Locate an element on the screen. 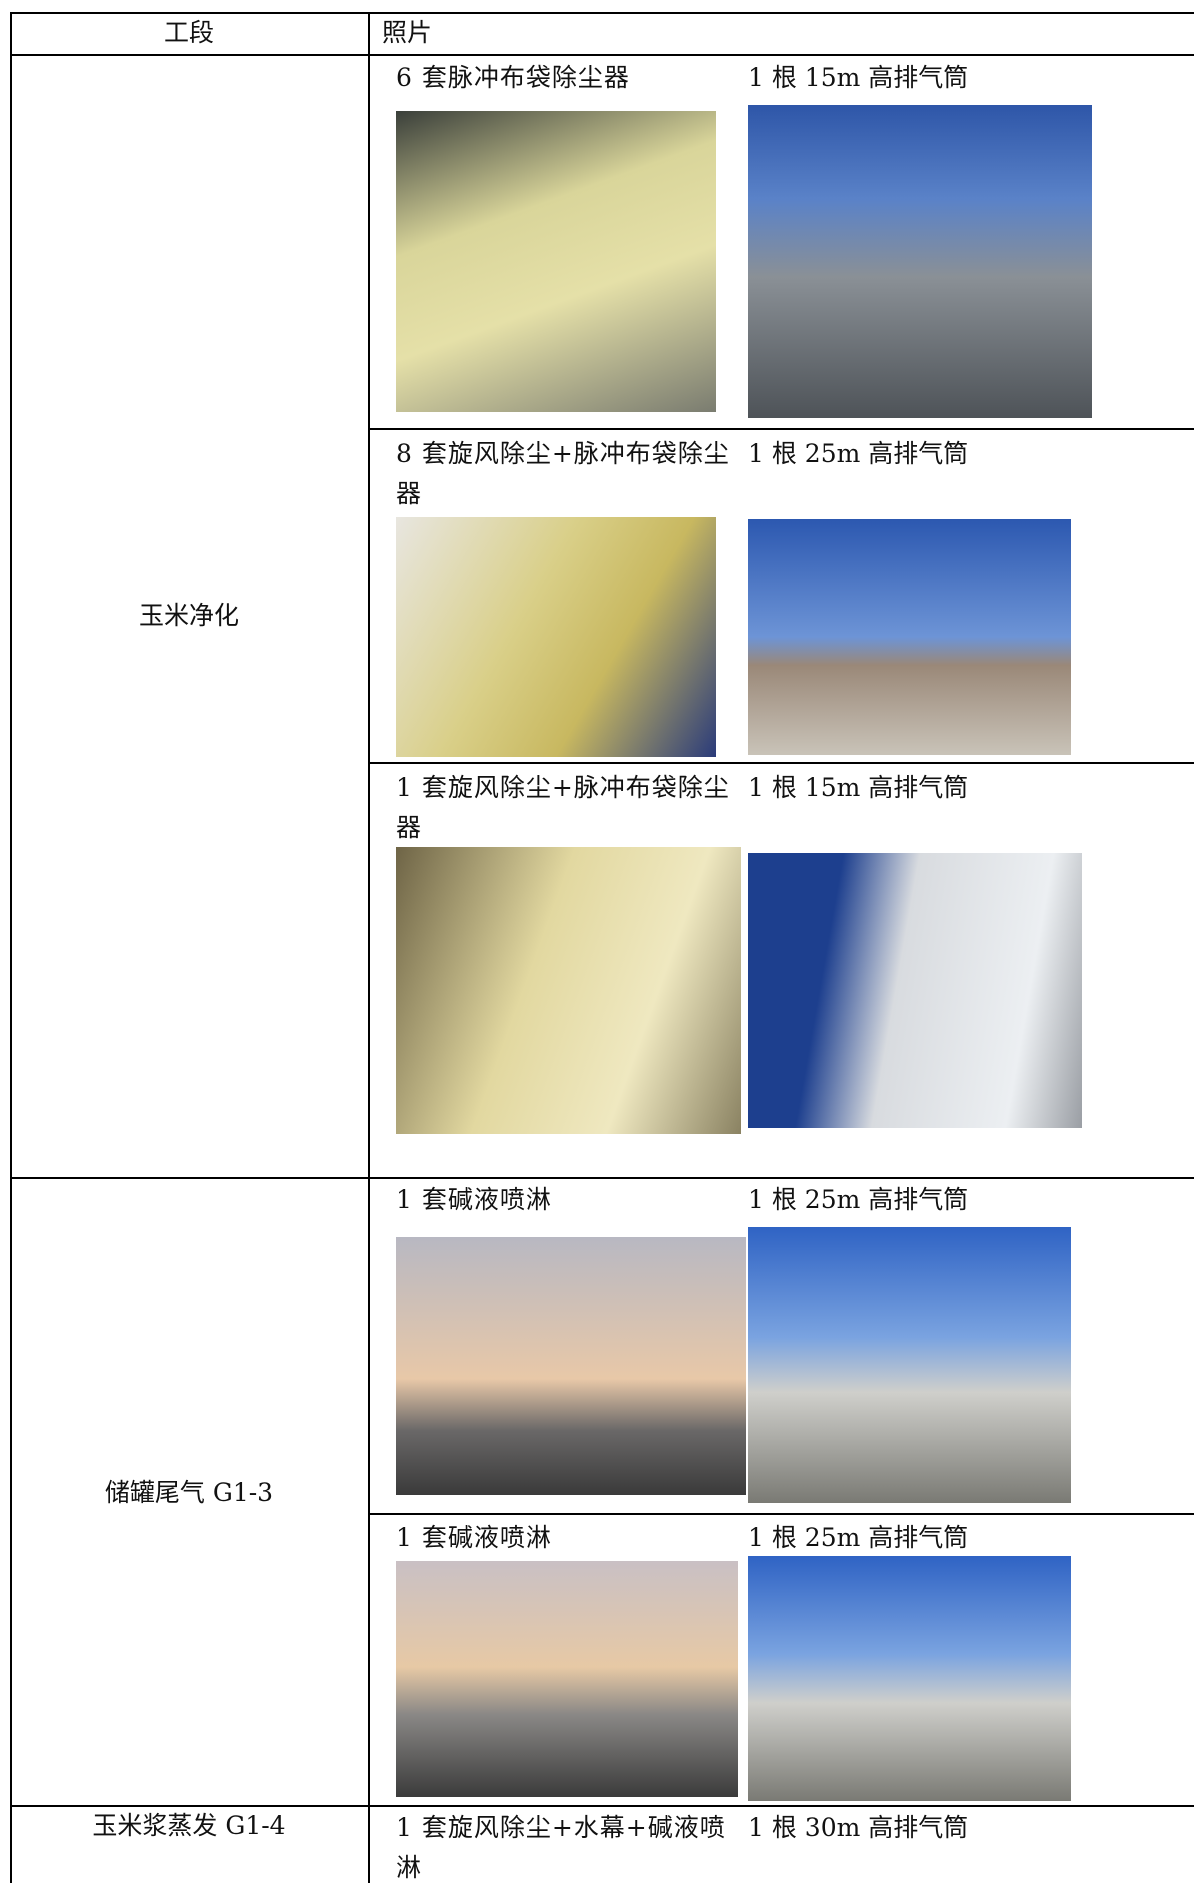  item-right: 1 根 30m 高排气筒 is located at coordinates (858, 1827).